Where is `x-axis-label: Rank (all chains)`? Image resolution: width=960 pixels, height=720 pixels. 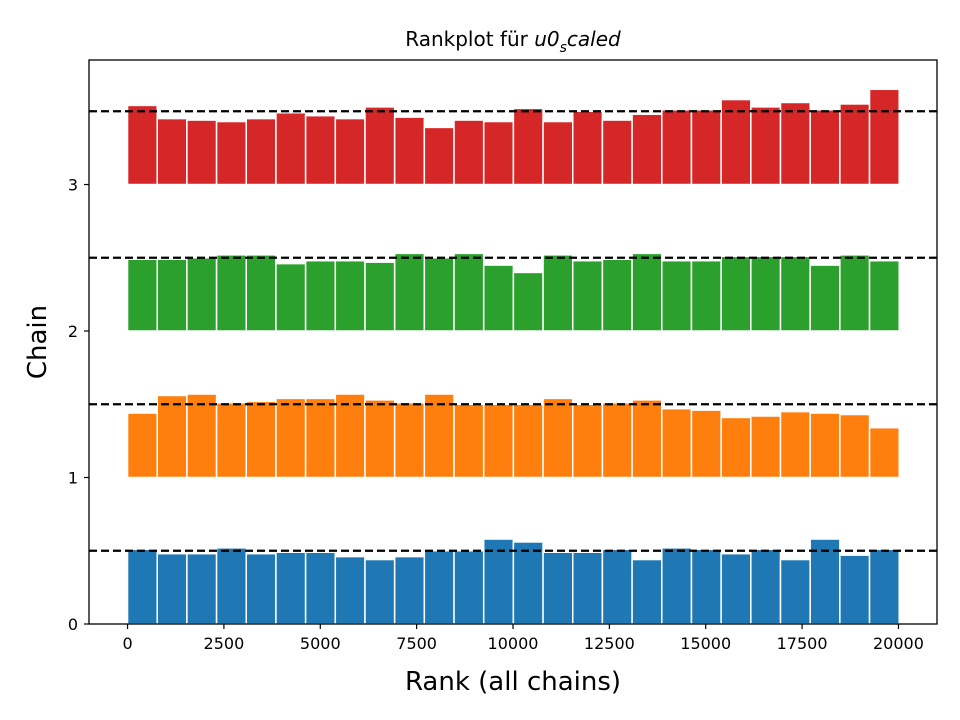 x-axis-label: Rank (all chains) is located at coordinates (513, 682).